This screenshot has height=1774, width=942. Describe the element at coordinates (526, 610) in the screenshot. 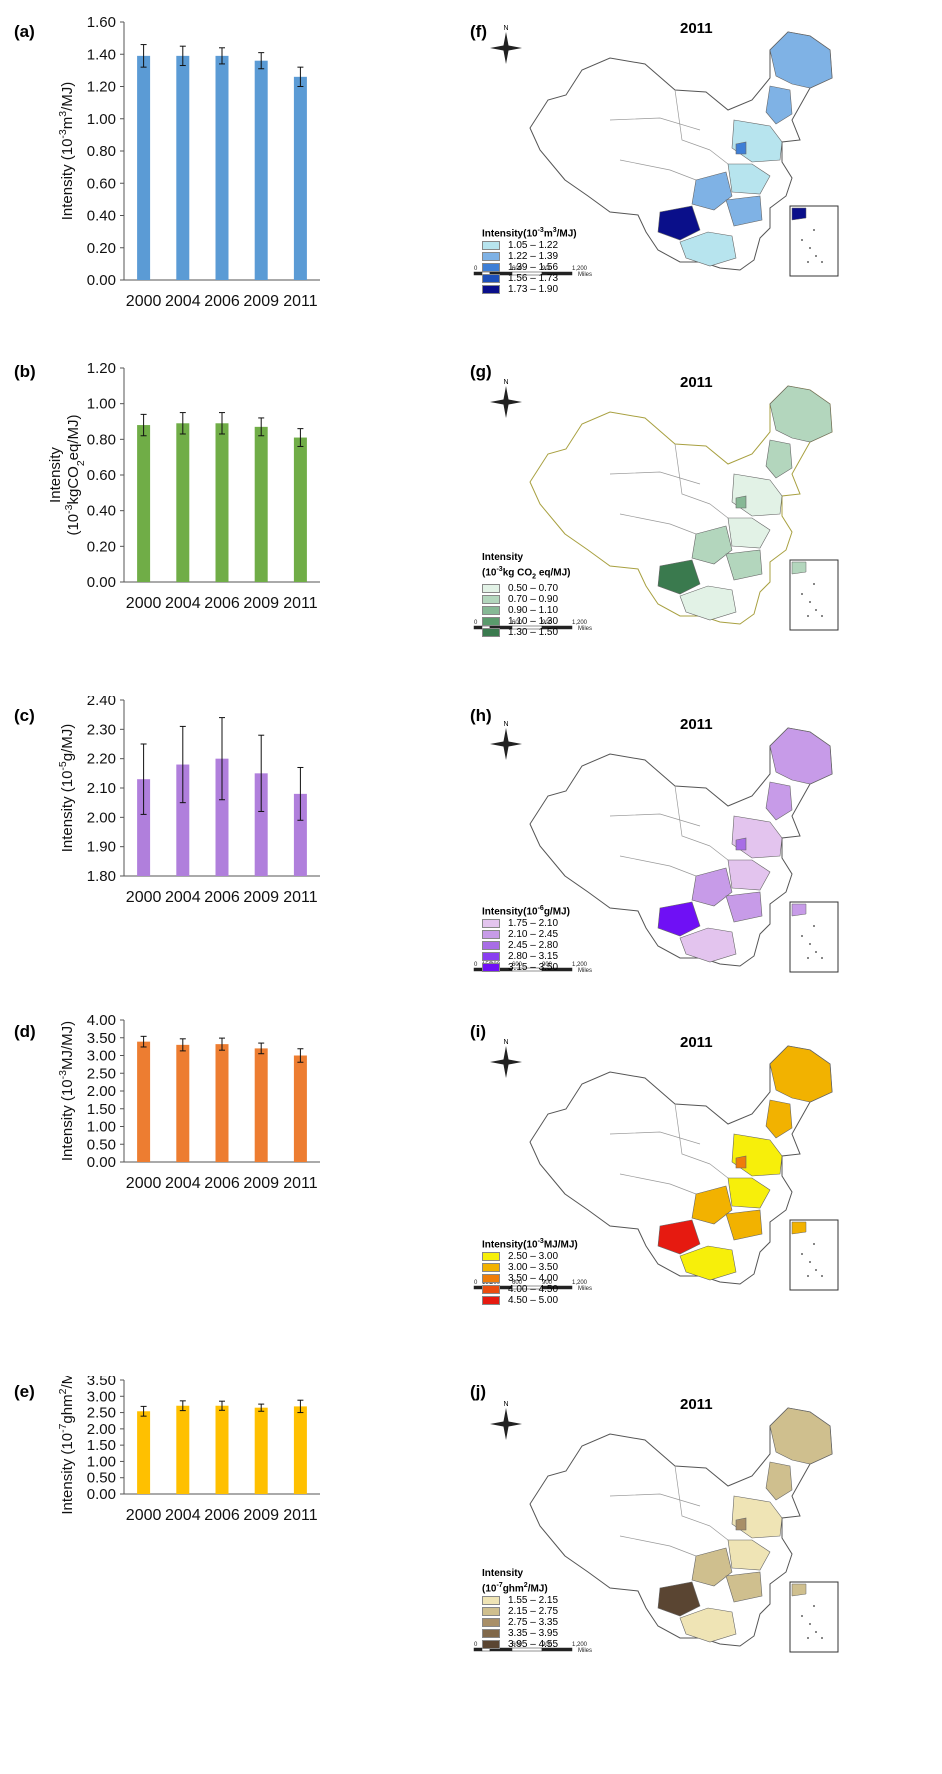

I see `legend-row: 0.90 – 1.10` at that location.